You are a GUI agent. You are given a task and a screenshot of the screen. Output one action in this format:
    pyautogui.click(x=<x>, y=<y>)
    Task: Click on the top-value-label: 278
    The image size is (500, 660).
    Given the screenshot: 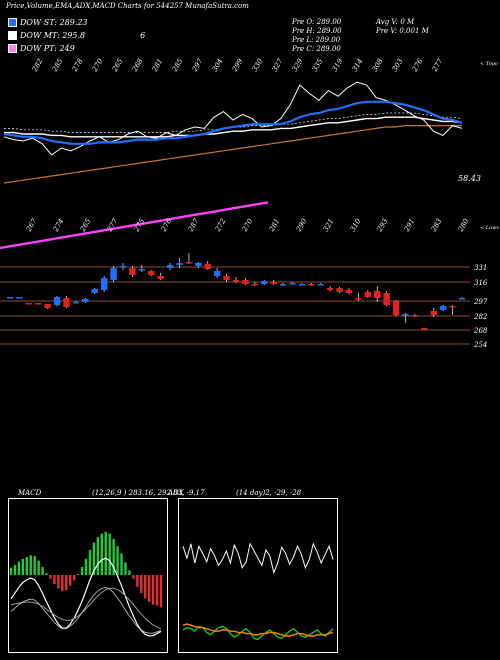 What is the action you would take?
    pyautogui.click(x=77, y=65)
    